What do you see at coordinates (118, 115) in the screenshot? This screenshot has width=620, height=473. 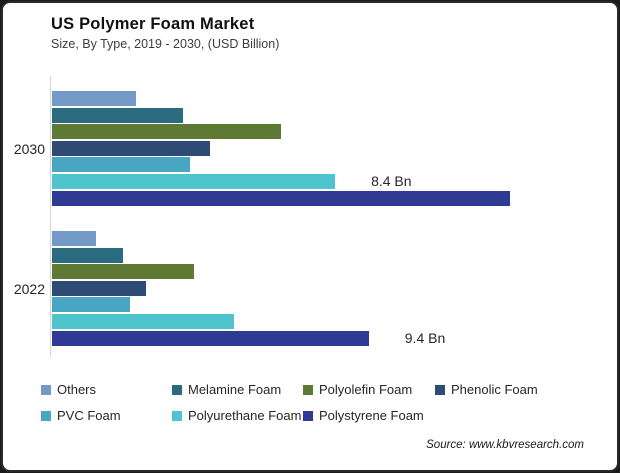 I see `bar-2030-melamine-foam` at bounding box center [118, 115].